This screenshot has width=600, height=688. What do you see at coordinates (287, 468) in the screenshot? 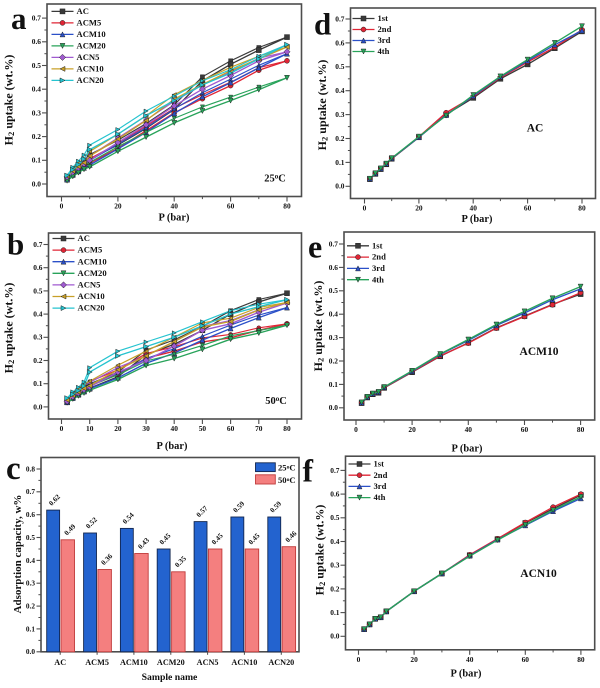
I see `svg-text: 25oC` at bounding box center [287, 468].